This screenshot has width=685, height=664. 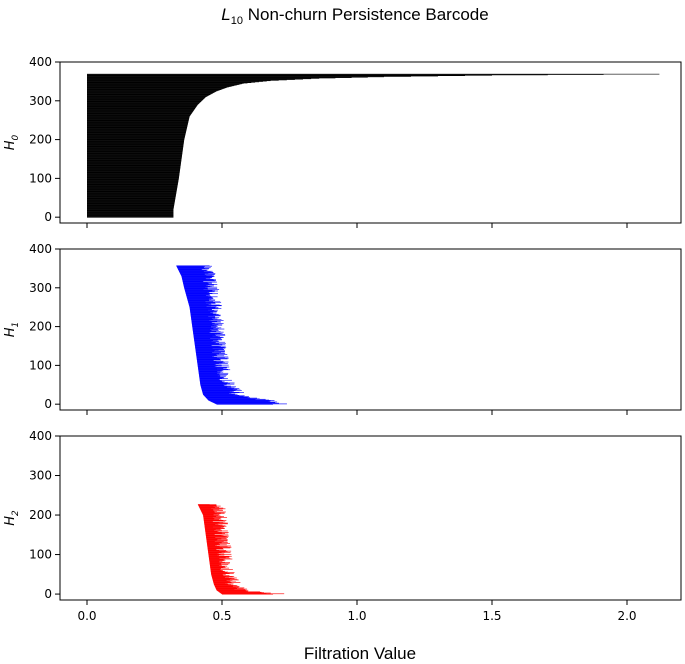 I want to click on x-tick-label: 2.0, so click(x=626, y=616).